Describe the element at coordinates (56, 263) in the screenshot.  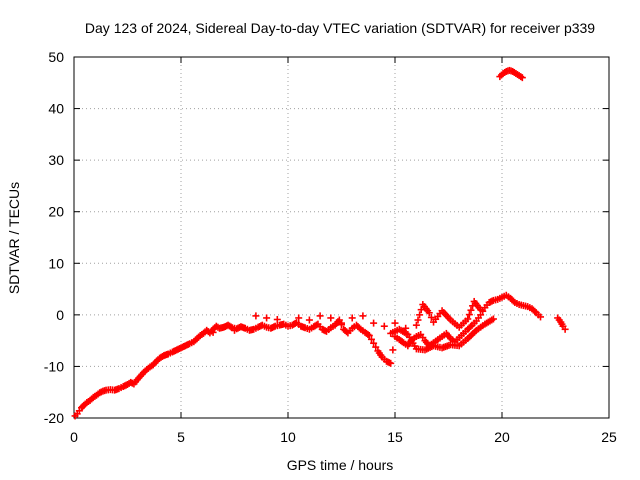
I see `y-tick-label: 10` at that location.